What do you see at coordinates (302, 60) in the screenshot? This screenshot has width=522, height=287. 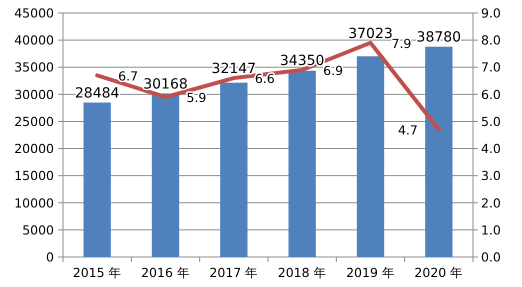 I see `data-label: 34350` at bounding box center [302, 60].